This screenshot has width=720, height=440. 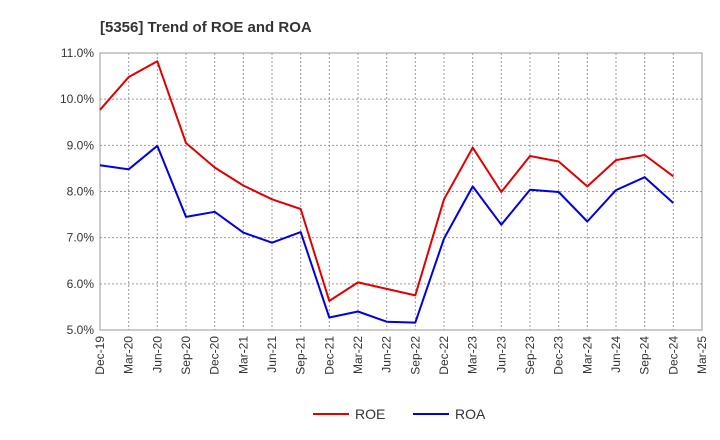 I want to click on x-tick-label: Sep-24, so click(x=645, y=355).